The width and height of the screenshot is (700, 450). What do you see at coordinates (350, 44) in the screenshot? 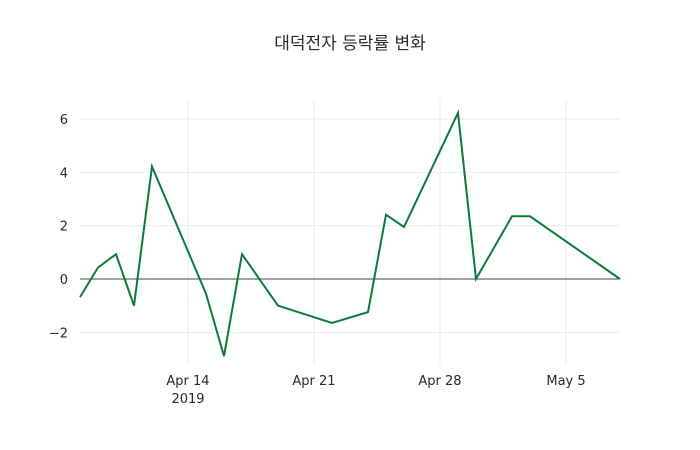
I see `chart-title: 대덕전자 등락률 변화` at bounding box center [350, 44].